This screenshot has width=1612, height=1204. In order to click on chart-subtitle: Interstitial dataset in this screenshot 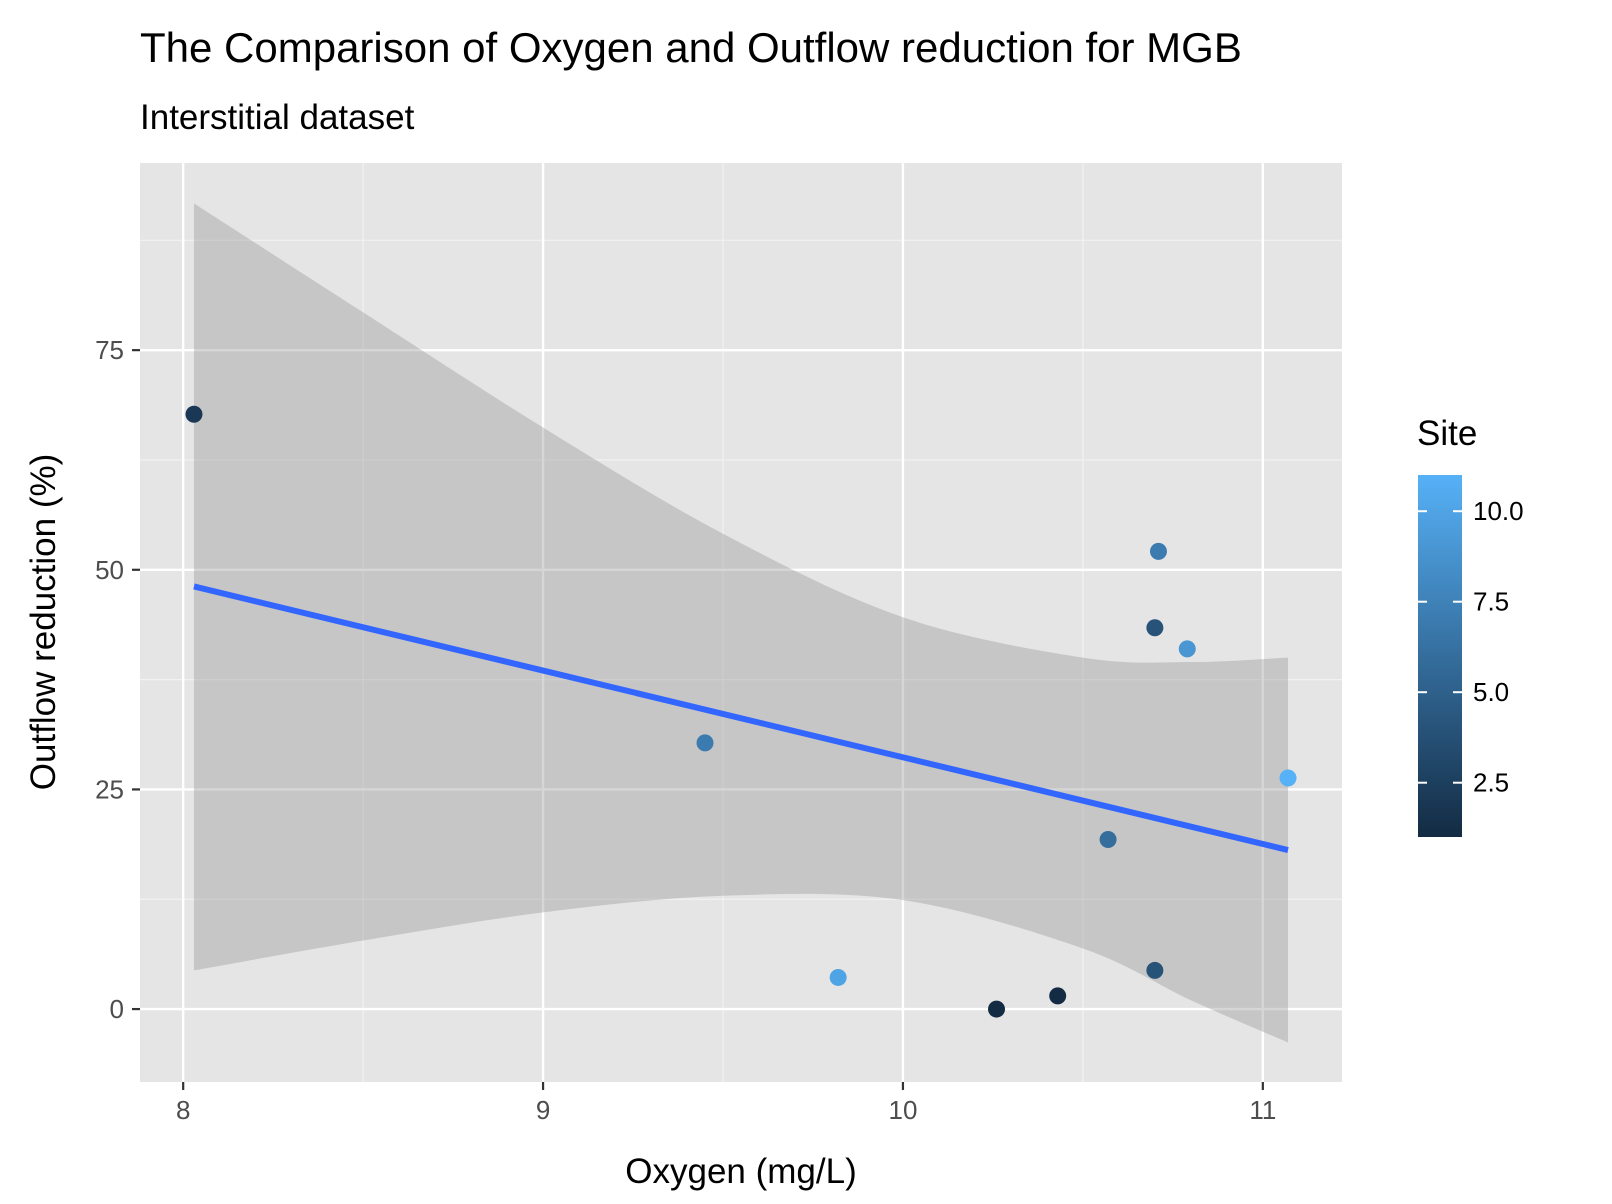, I will do `click(277, 117)`.